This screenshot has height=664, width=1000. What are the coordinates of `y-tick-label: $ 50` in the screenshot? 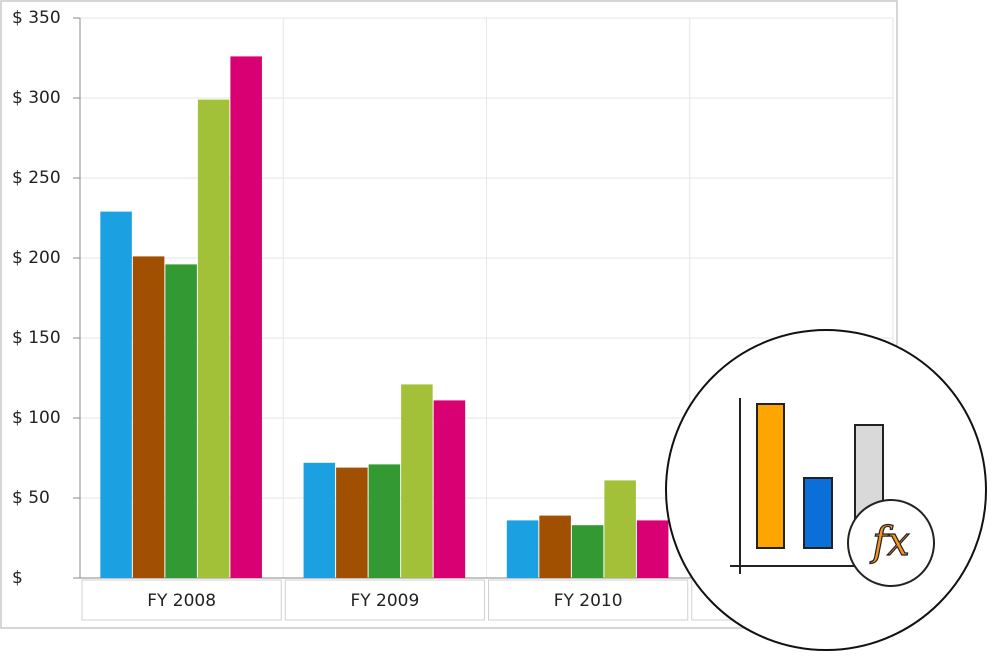 It's located at (31, 498).